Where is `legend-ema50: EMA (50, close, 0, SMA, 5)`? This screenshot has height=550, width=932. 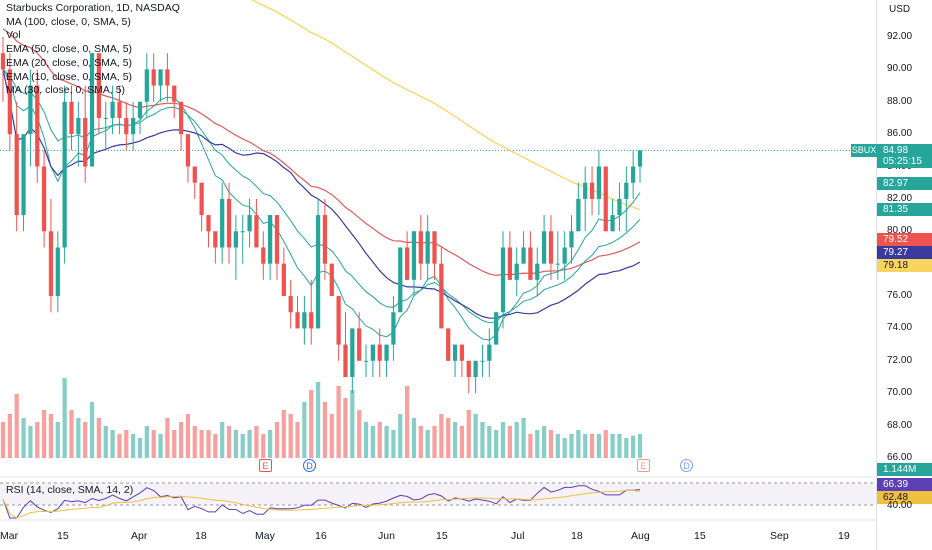
legend-ema50: EMA (50, close, 0, SMA, 5) is located at coordinates (69, 49).